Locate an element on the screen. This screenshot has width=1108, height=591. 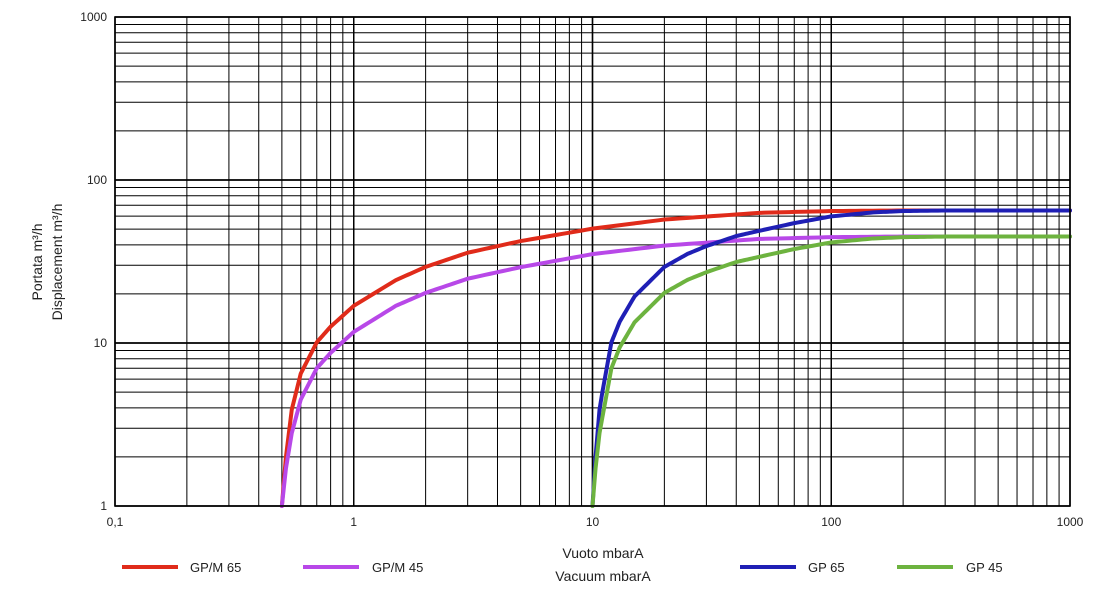
y-tick-label: 1 is located at coordinates (103, 506).